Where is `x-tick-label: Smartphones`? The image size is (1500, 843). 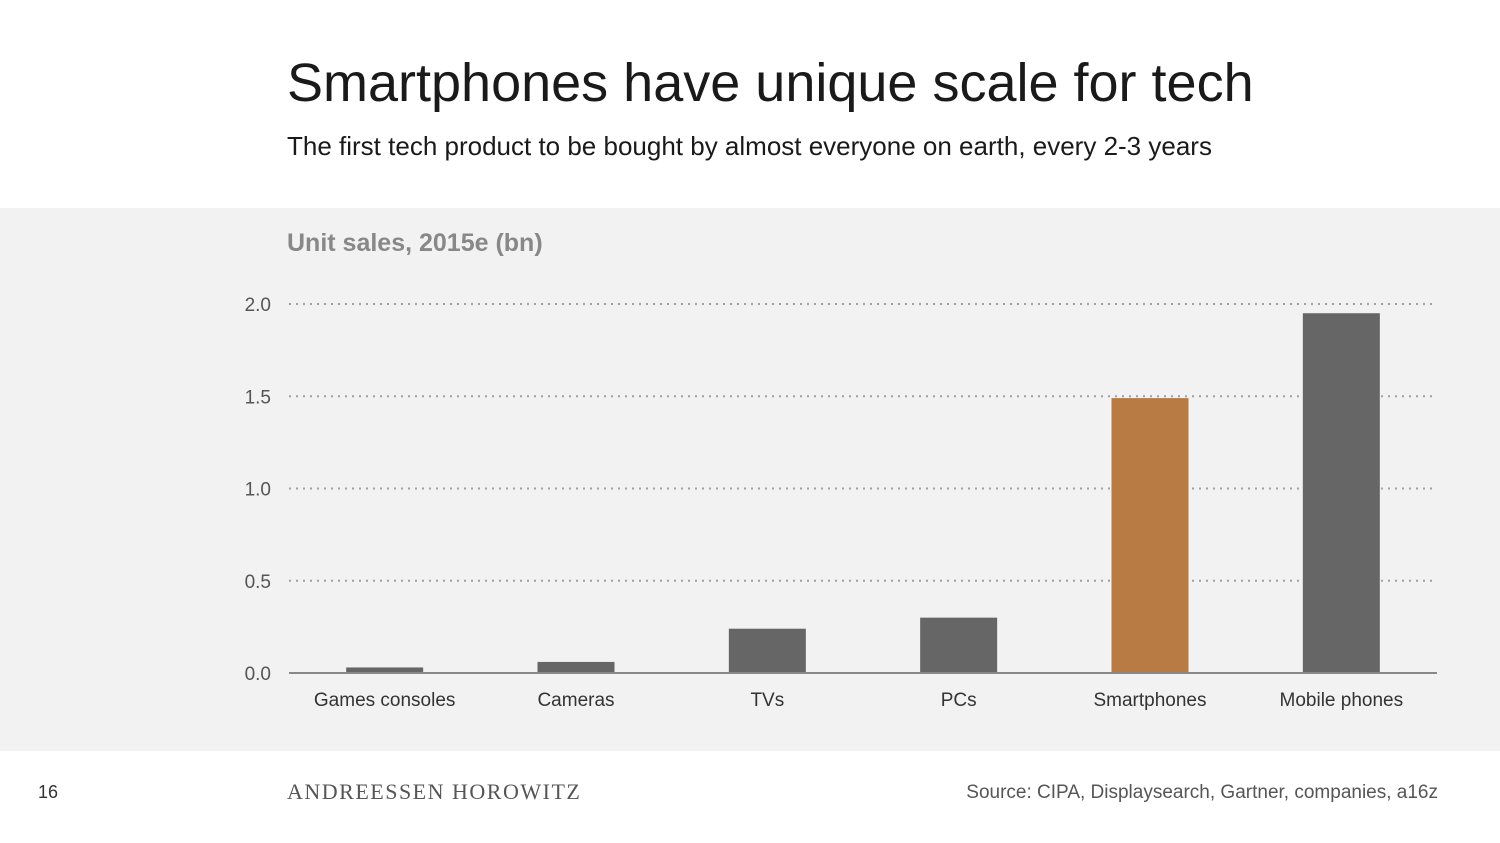
x-tick-label: Smartphones is located at coordinates (1149, 700).